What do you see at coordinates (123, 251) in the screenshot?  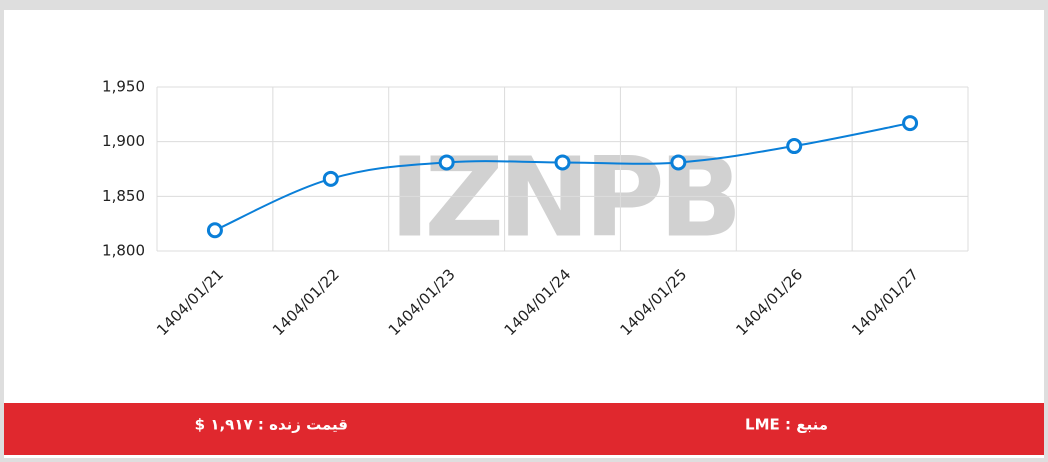 I see `y-tick-label: 1,800` at bounding box center [123, 251].